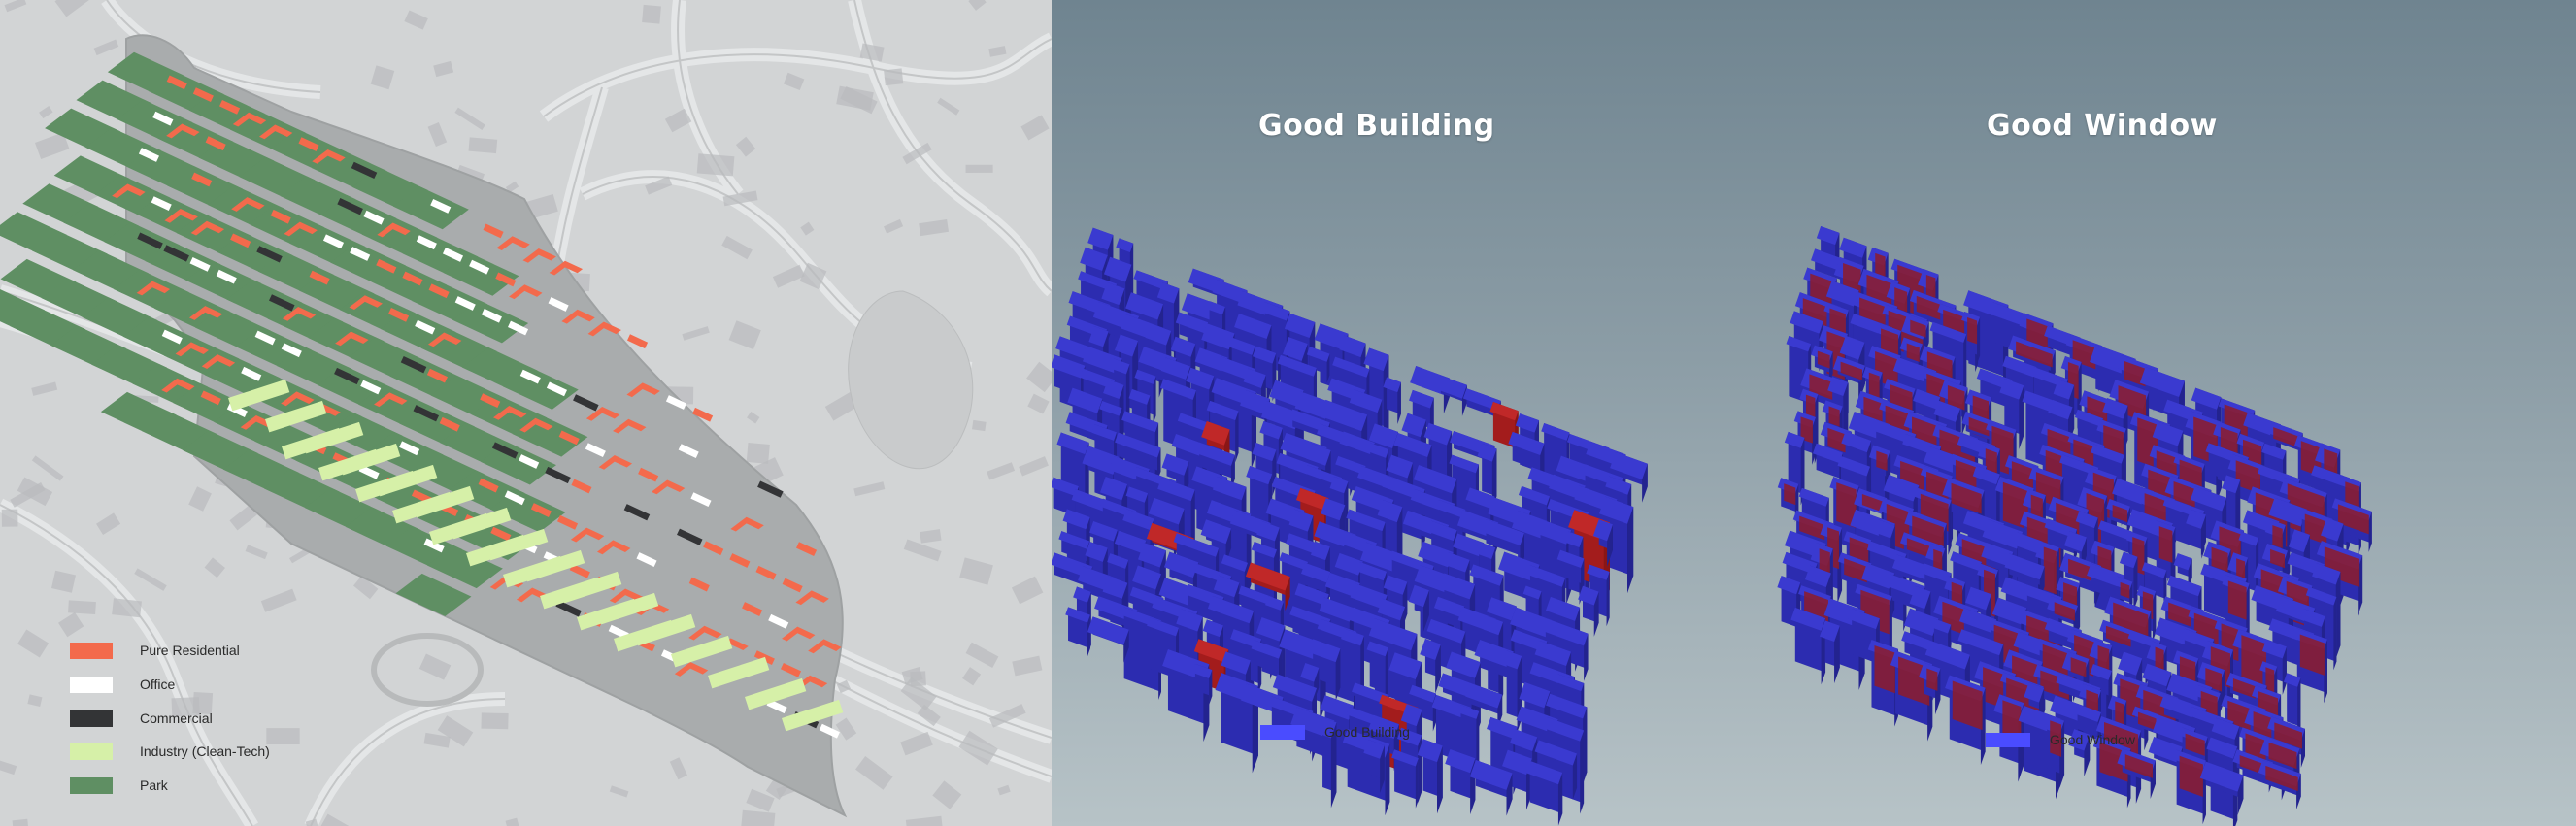  Describe the element at coordinates (527, 511) in the screenshot. I see `park-block` at that location.